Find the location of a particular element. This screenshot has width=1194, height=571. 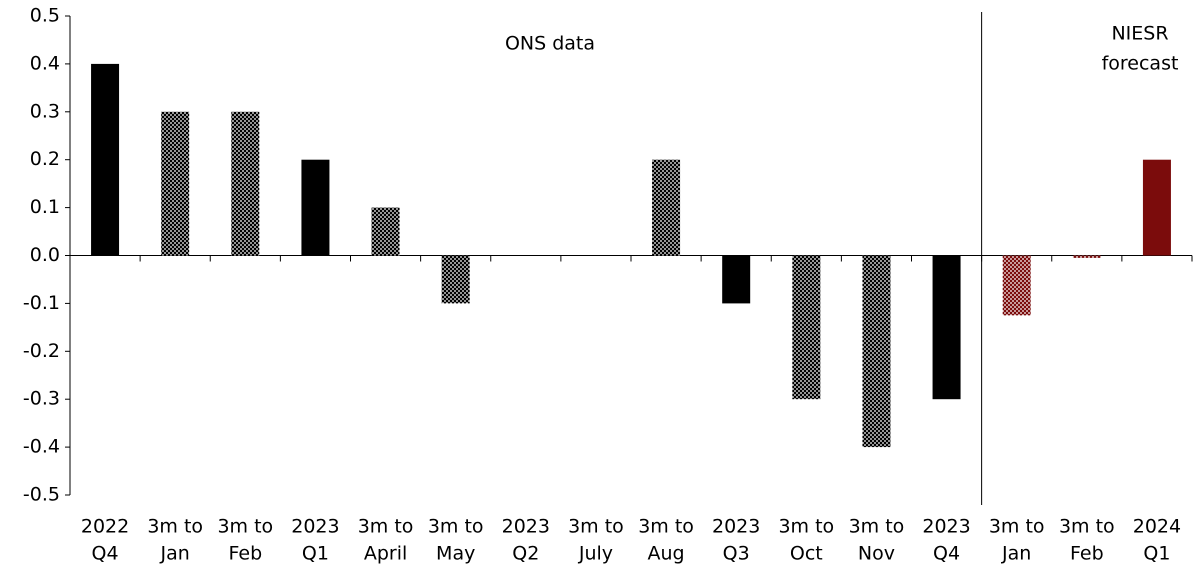

x-tick-label: Q3 is located at coordinates (736, 554).